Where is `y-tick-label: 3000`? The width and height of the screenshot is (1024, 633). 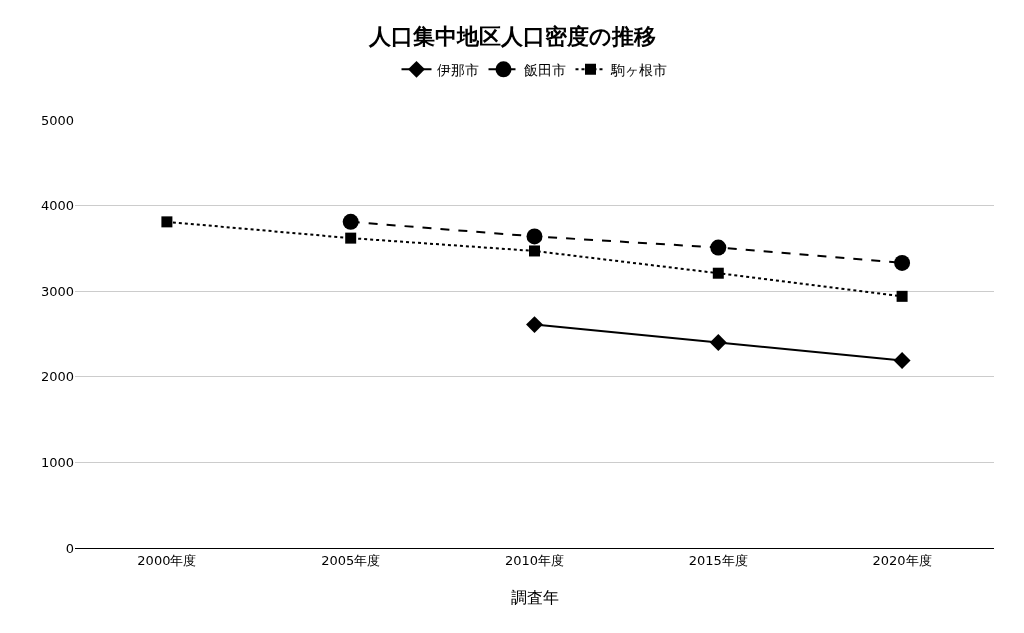
y-tick-label: 3000 is located at coordinates (57, 291).